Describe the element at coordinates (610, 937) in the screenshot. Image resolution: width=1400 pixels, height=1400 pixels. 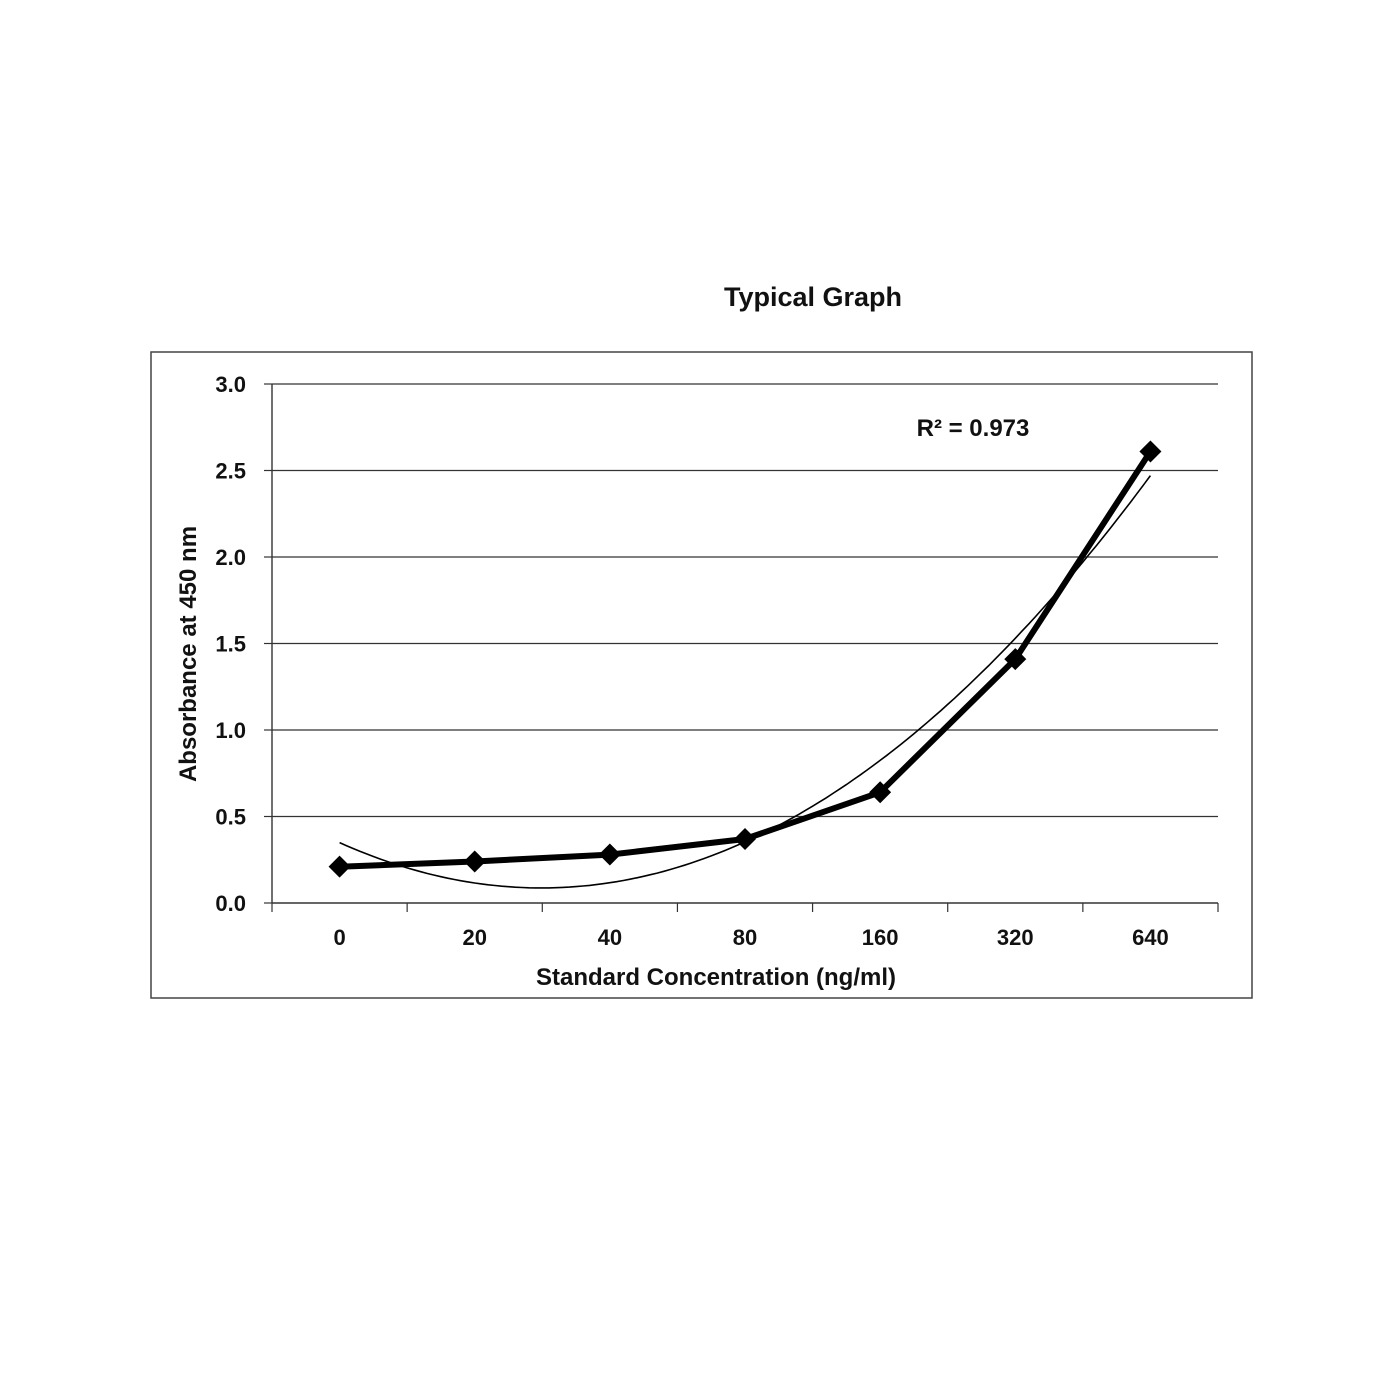
I see `x-tick-label: 40` at that location.